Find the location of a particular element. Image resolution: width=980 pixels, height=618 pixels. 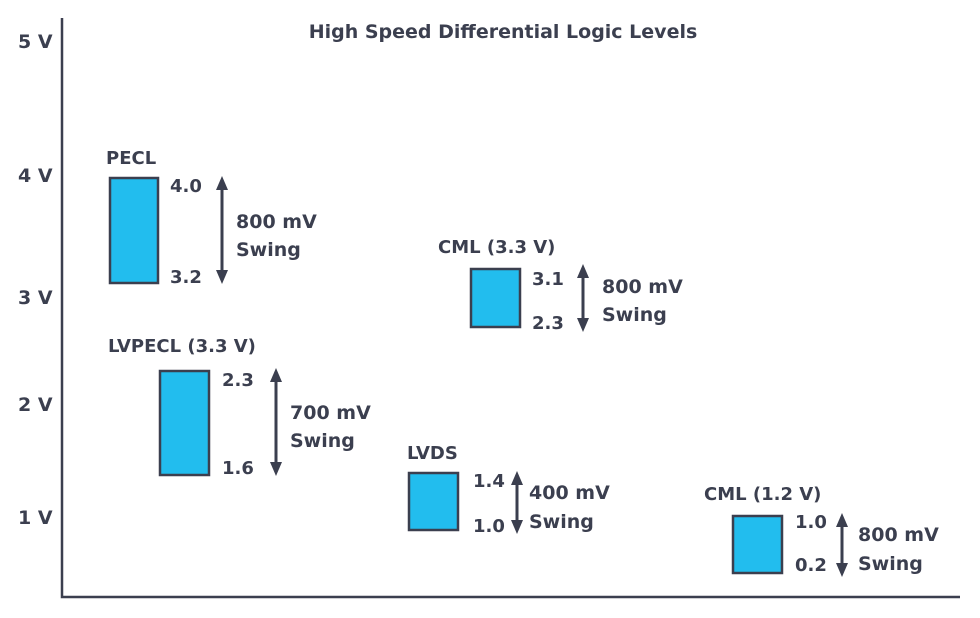

high-level-label: 1.4 is located at coordinates (489, 481).